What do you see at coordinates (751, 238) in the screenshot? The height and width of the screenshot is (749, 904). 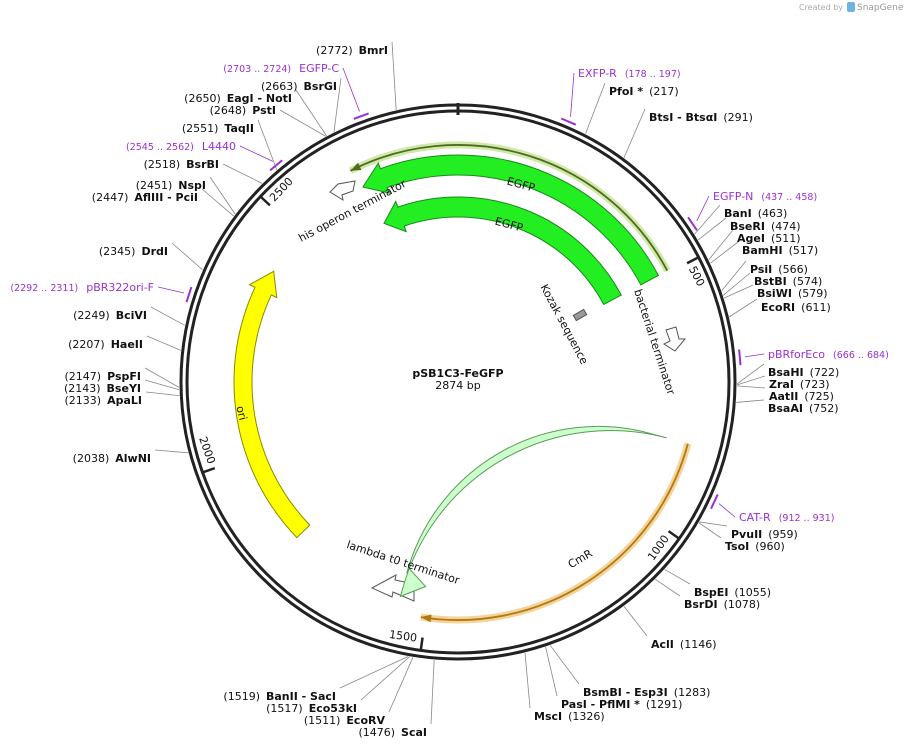 I see `enzyme-name: AgeI` at bounding box center [751, 238].